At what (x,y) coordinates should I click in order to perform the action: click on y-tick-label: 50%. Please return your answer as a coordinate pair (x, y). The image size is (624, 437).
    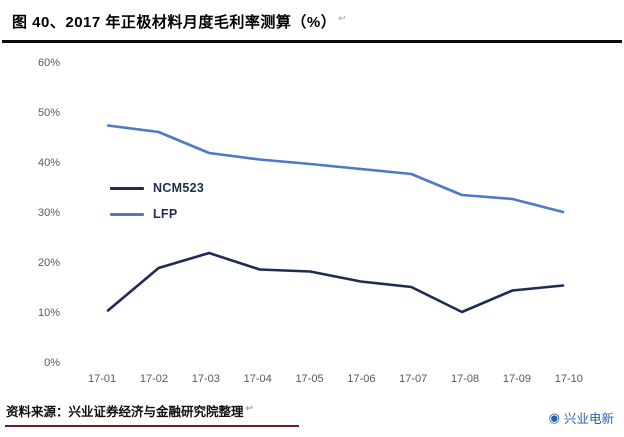
    Looking at the image, I should click on (48, 113).